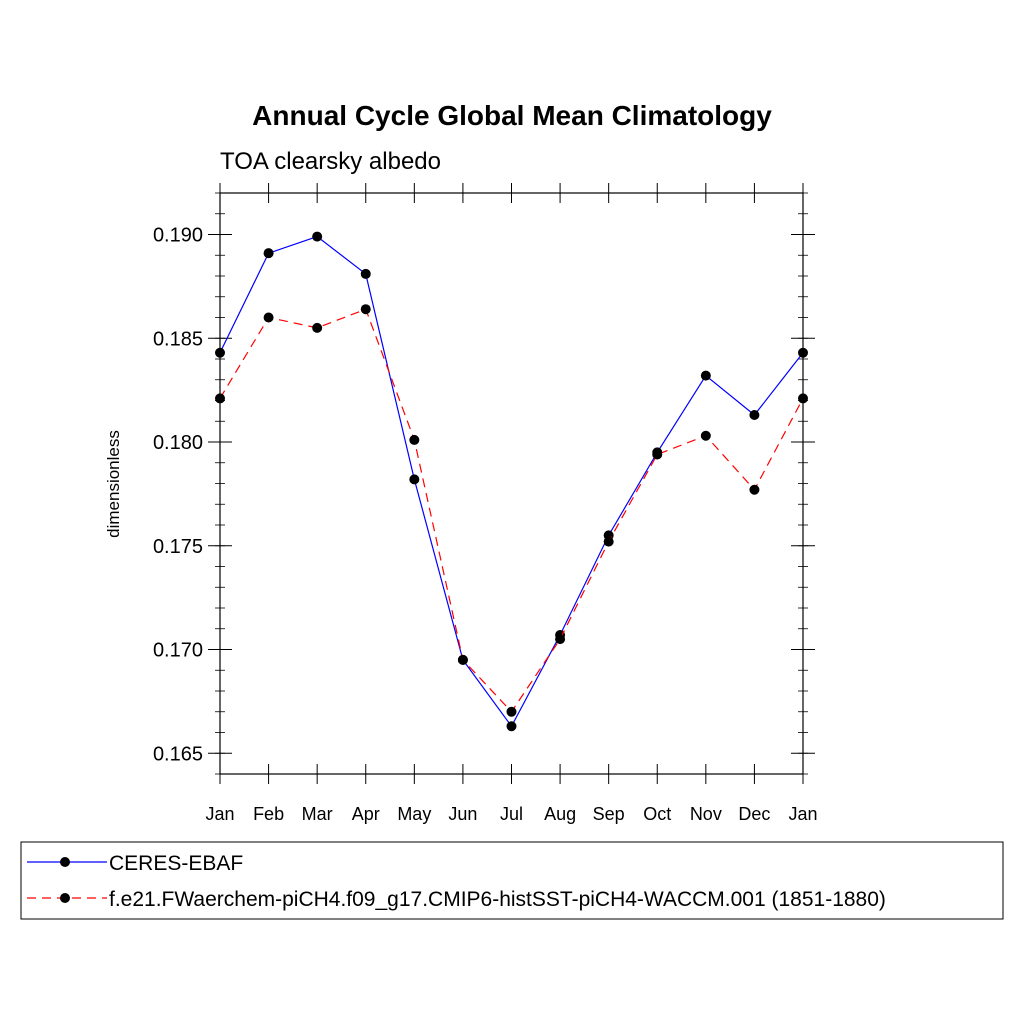 This screenshot has width=1024, height=1029. I want to click on legend-box, so click(512, 880).